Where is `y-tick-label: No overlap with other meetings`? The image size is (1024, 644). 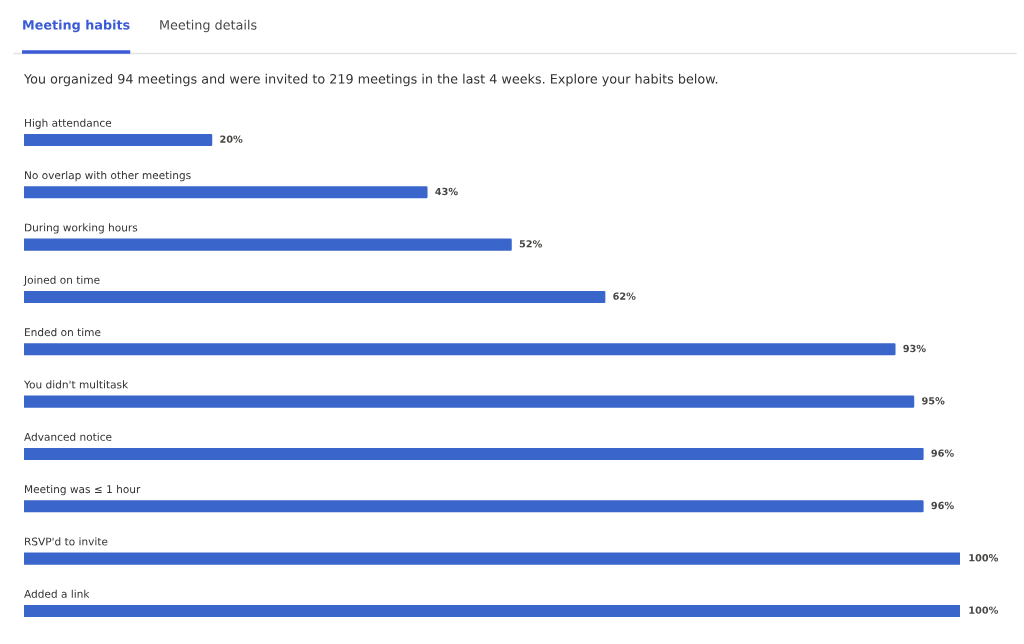 y-tick-label: No overlap with other meetings is located at coordinates (108, 176).